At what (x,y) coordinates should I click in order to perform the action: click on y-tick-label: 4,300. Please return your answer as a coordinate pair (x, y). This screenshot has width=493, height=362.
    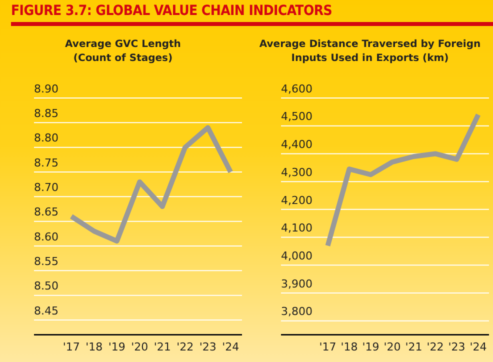
    Looking at the image, I should click on (296, 172).